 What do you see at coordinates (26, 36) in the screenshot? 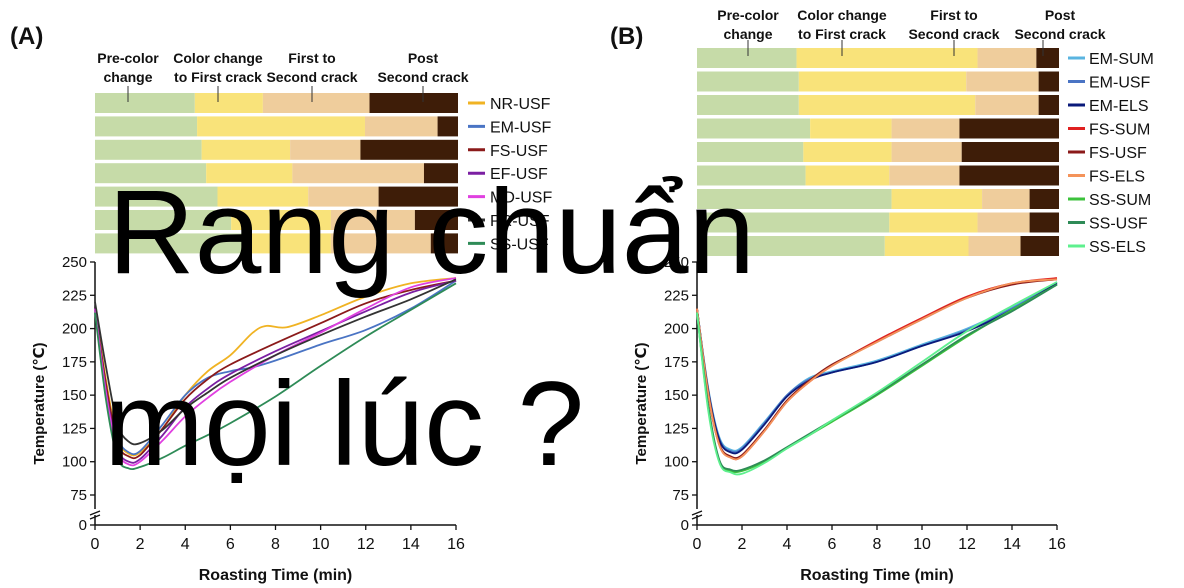
I see `panel-label: (A)` at bounding box center [26, 36].